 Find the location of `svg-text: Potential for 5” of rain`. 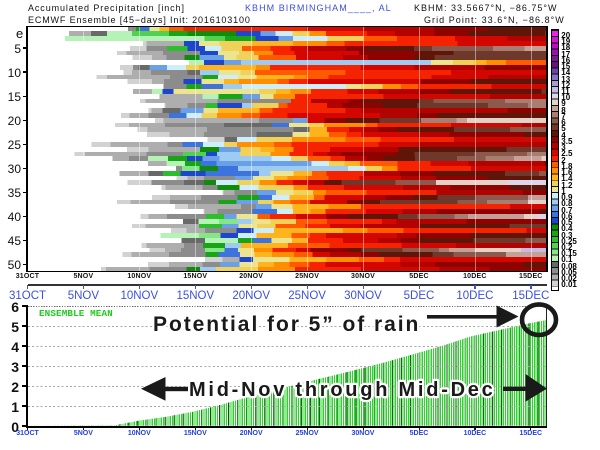

svg-text: Potential for 5” of rain is located at coordinates (286, 324).